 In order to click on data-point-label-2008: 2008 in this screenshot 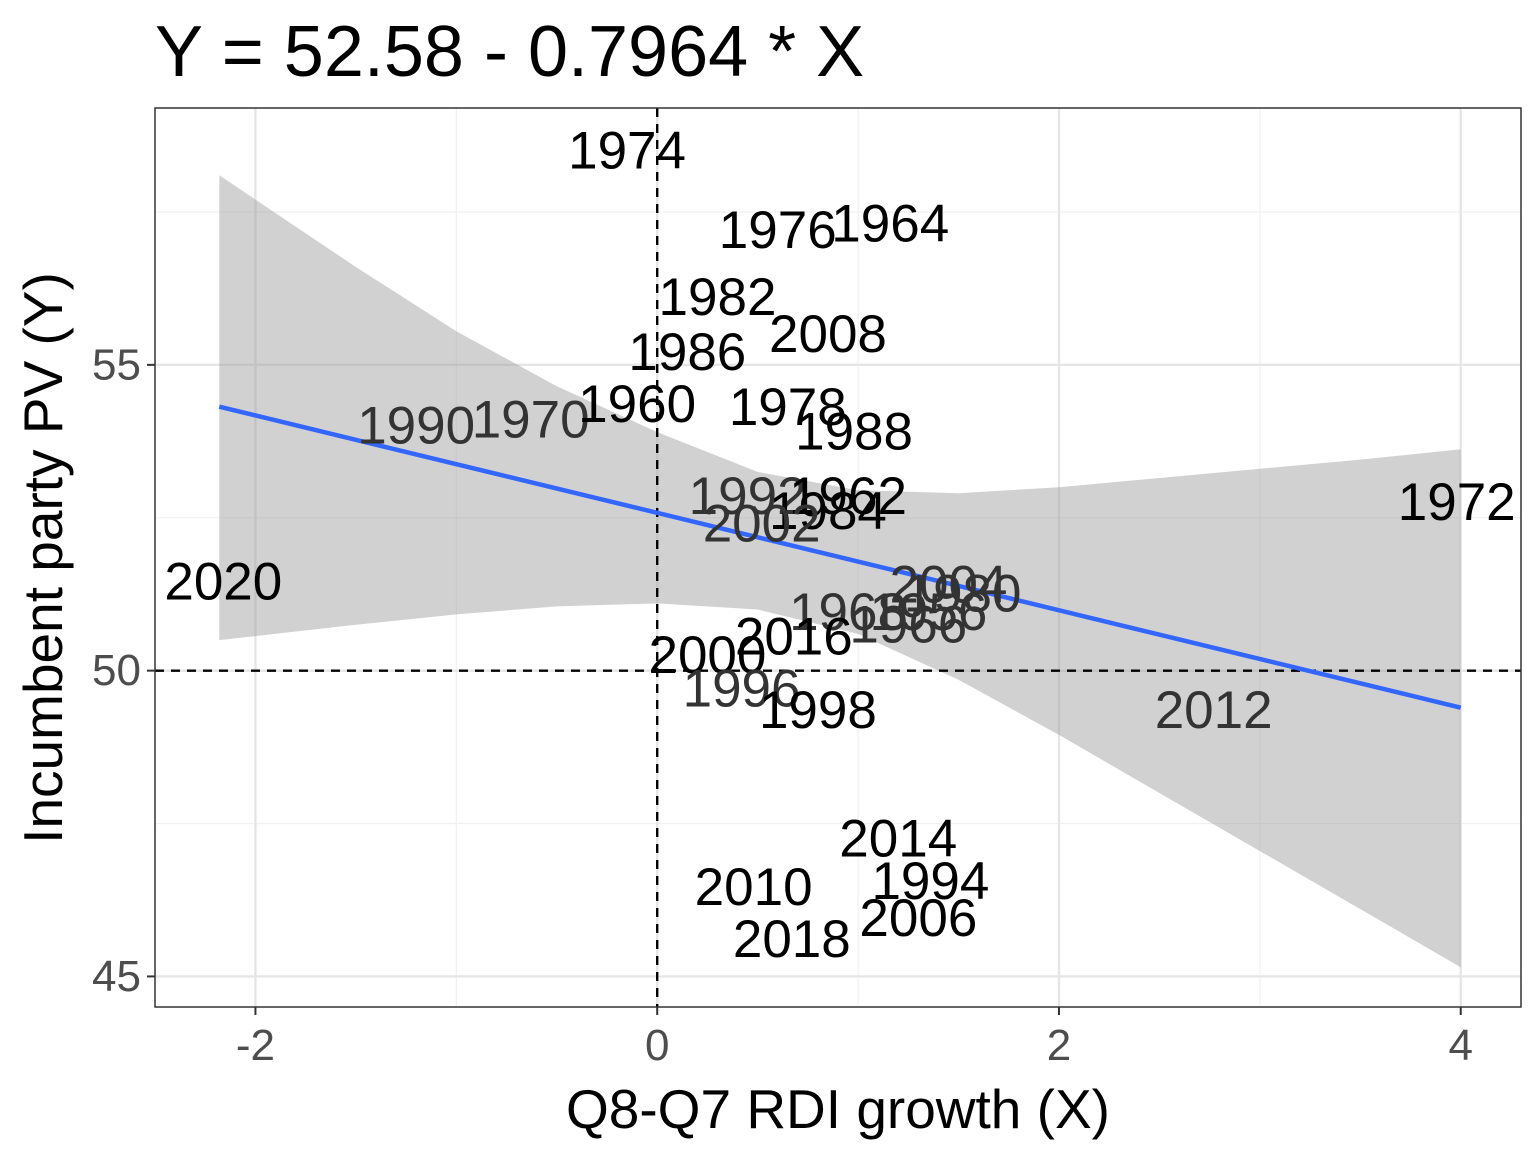, I will do `click(828, 334)`.